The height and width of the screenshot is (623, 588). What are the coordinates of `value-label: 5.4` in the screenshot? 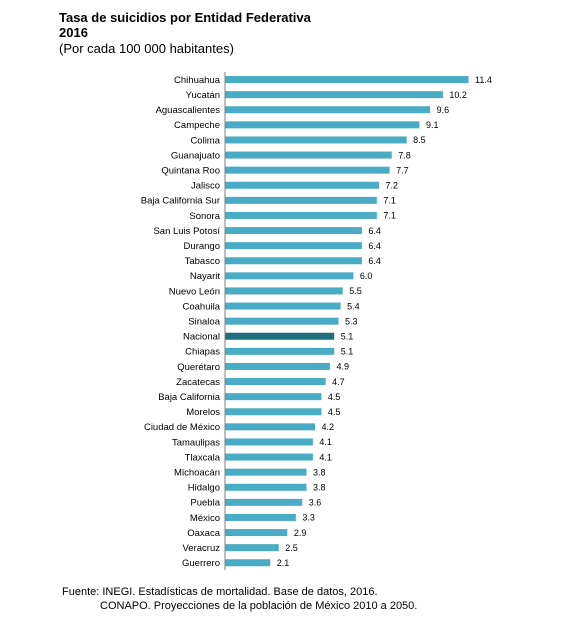 It's located at (353, 306).